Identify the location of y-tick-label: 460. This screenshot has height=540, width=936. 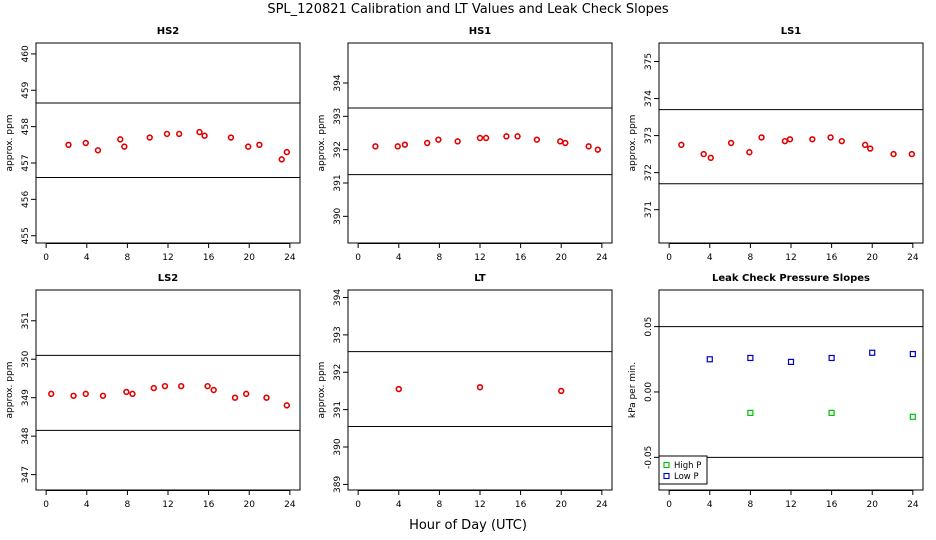
(26, 53).